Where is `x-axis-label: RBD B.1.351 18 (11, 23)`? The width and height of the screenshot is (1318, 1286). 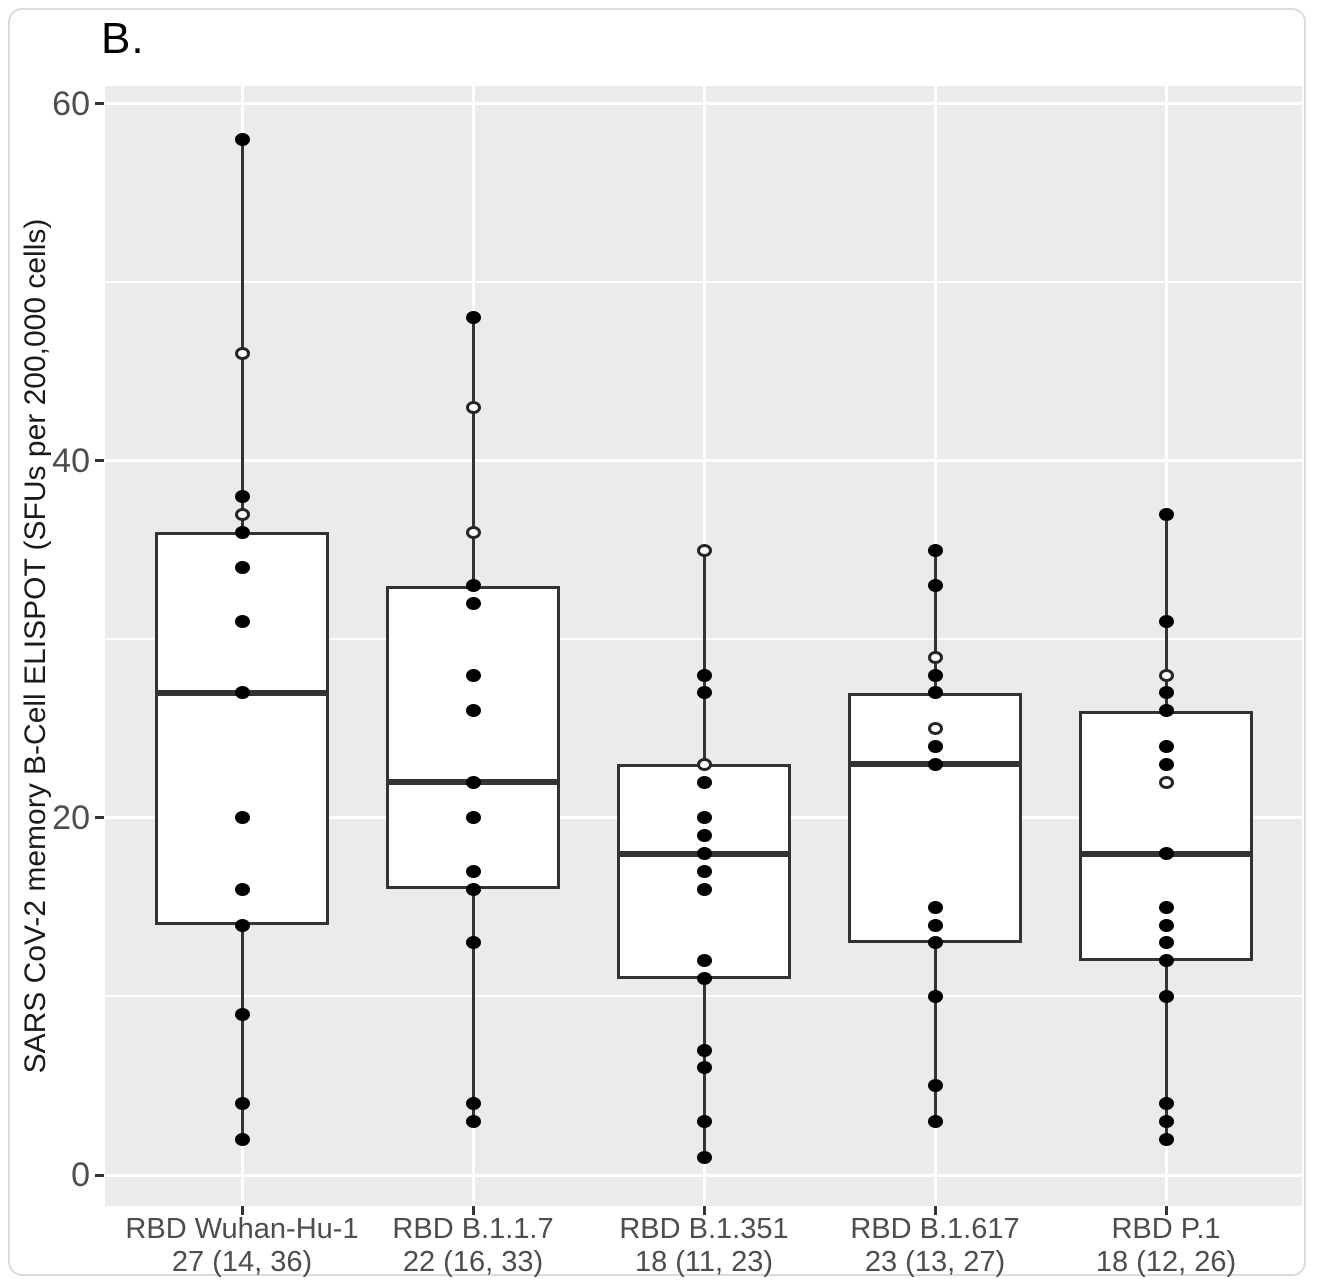 x-axis-label: RBD B.1.351 18 (11, 23) is located at coordinates (704, 1246).